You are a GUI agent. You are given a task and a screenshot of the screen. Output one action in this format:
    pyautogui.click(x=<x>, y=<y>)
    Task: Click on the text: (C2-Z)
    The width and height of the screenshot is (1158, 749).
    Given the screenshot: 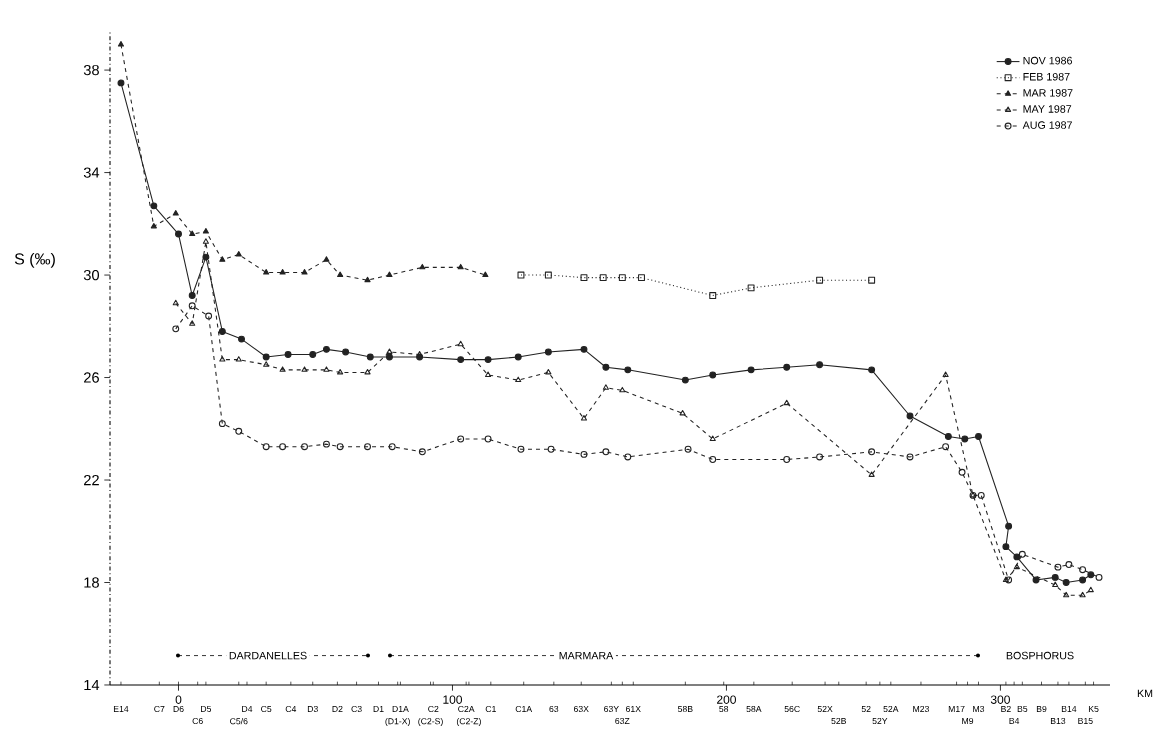 What is the action you would take?
    pyautogui.click(x=468, y=721)
    